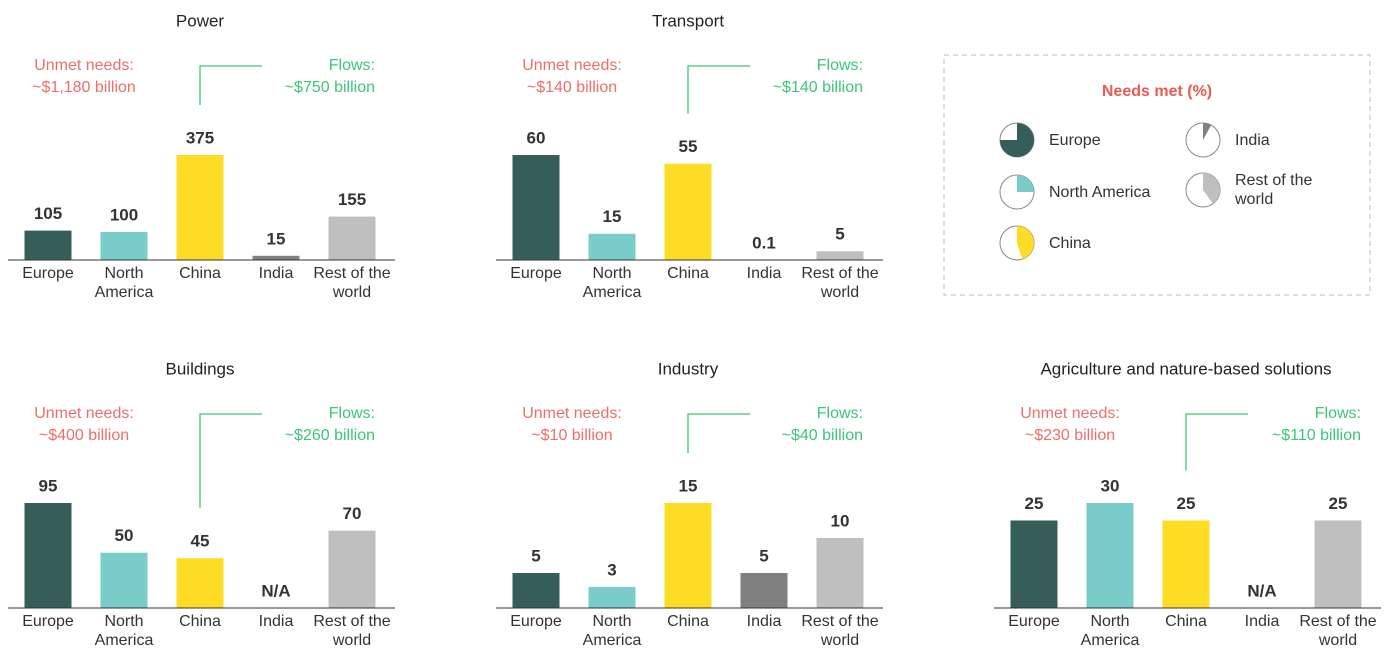 This screenshot has height=666, width=1389. I want to click on flows-value: ~$260 billion, so click(330, 435).